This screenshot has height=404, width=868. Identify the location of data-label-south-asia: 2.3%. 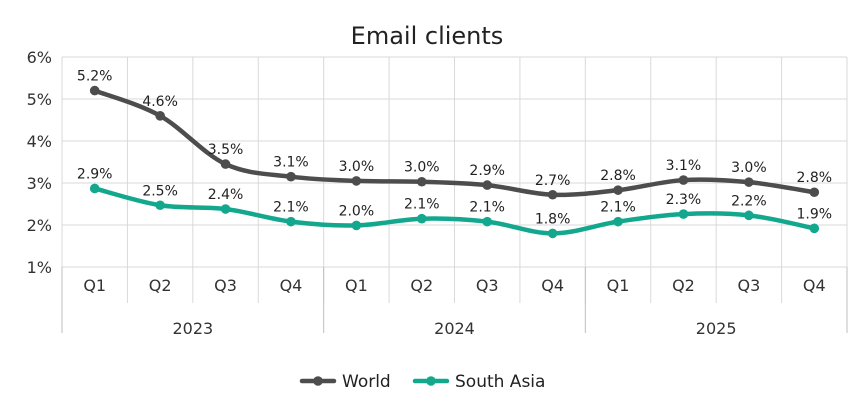
(684, 200).